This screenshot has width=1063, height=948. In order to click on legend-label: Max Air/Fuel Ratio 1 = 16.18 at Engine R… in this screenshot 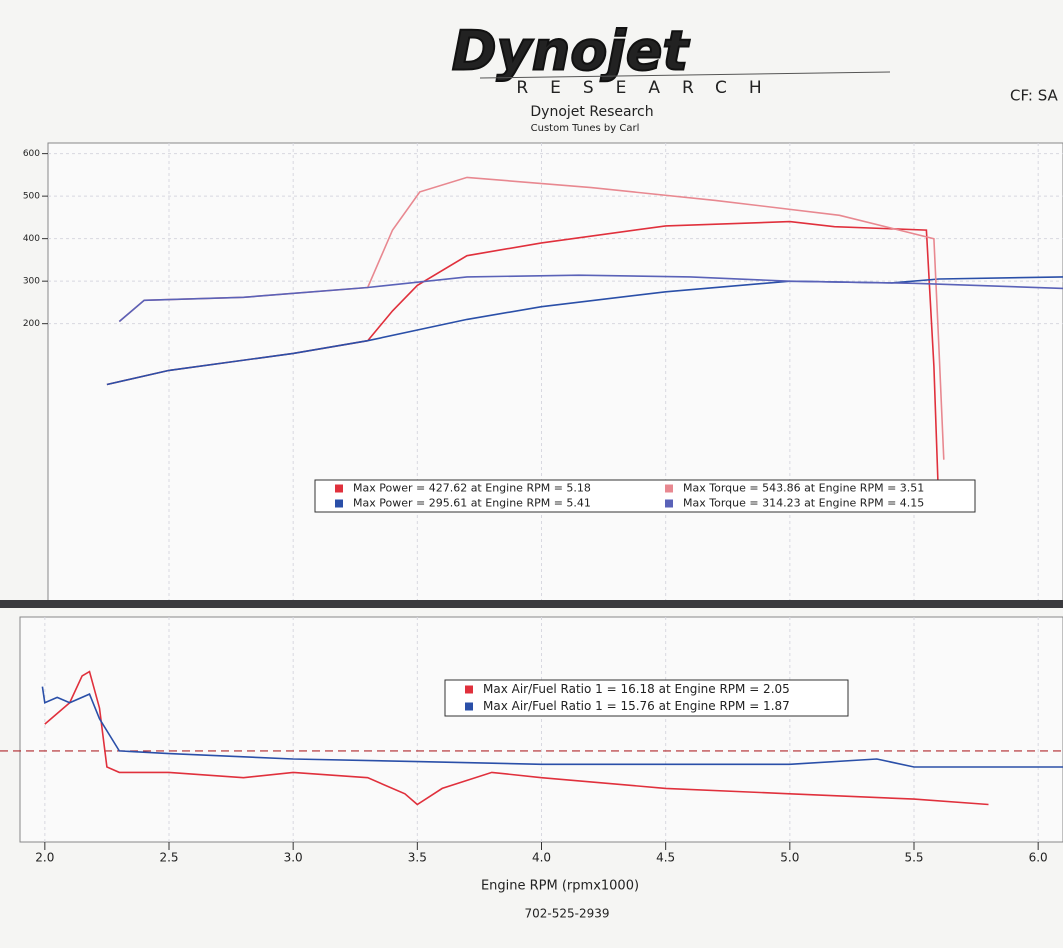, I will do `click(636, 689)`.